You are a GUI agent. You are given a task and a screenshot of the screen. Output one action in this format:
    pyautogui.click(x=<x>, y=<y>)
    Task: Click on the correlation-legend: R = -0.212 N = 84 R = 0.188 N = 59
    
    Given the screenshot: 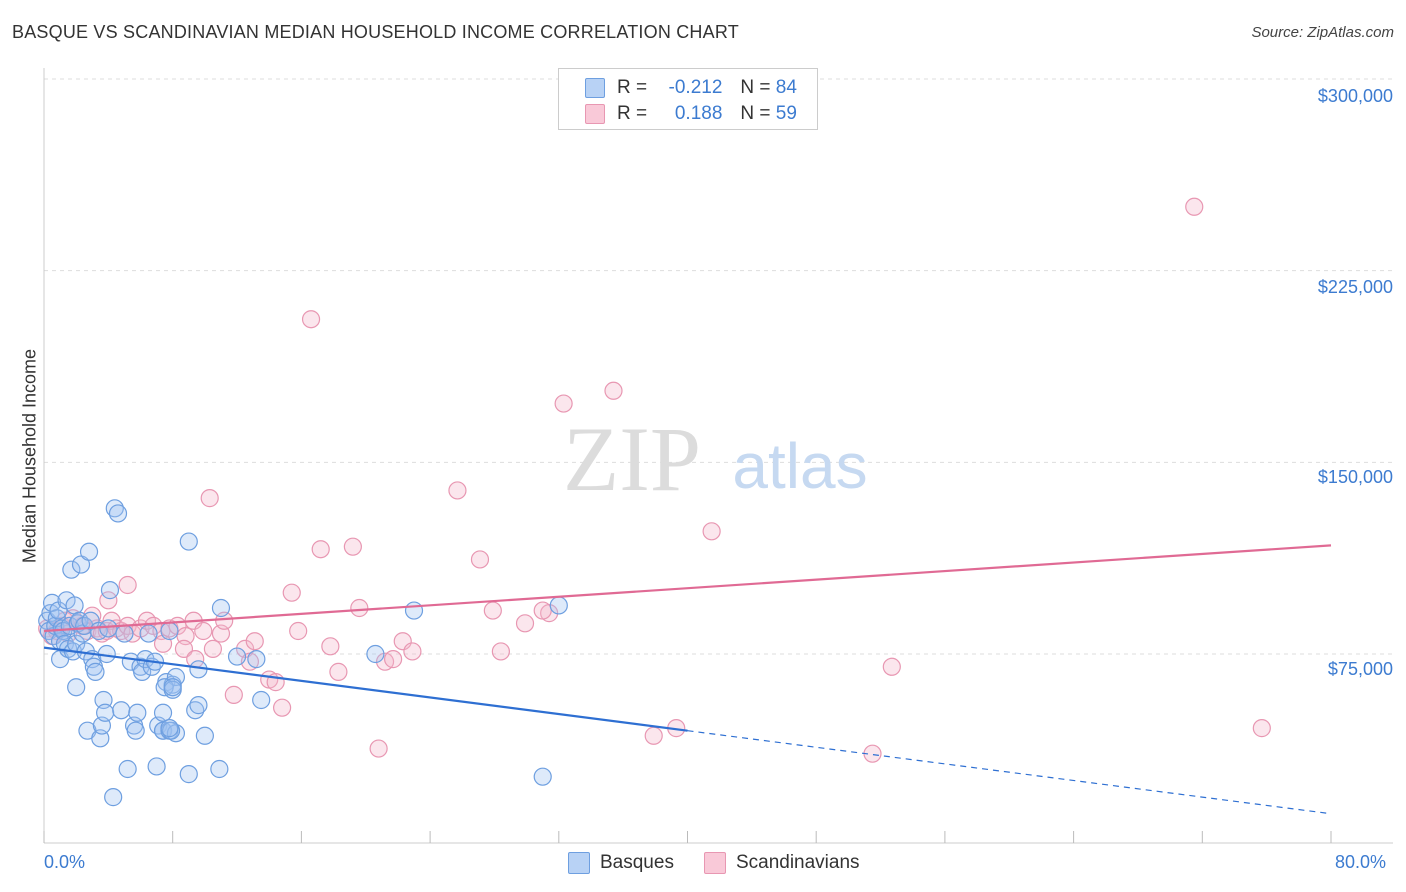 What is the action you would take?
    pyautogui.click(x=688, y=99)
    